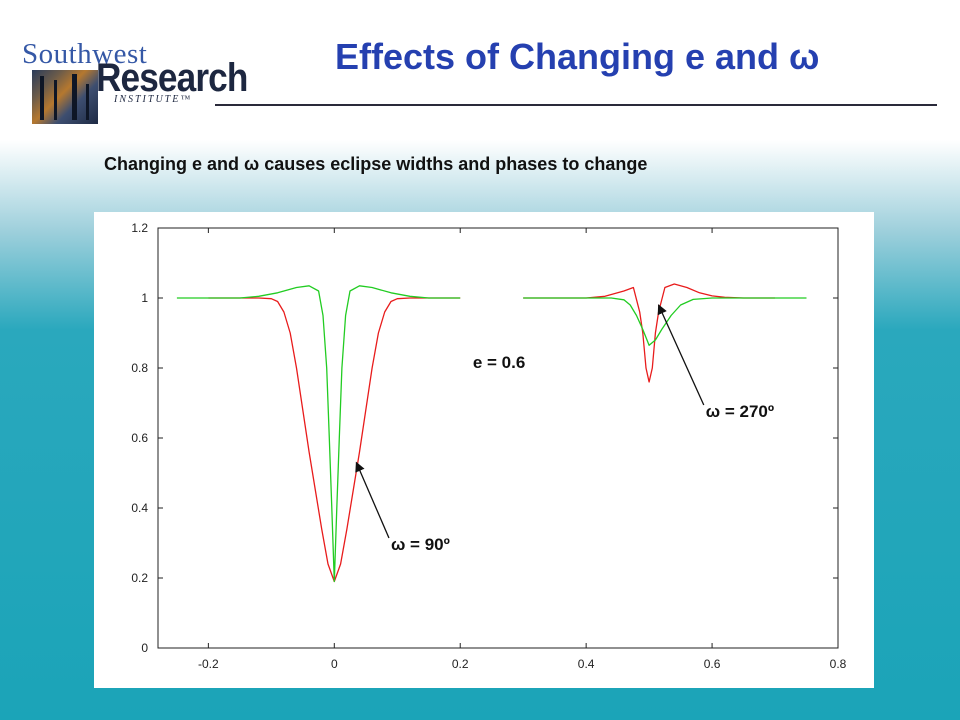 This screenshot has height=720, width=960. Describe the element at coordinates (153, 99) in the screenshot. I see `logo-institute-text: INSTITUTE™` at that location.